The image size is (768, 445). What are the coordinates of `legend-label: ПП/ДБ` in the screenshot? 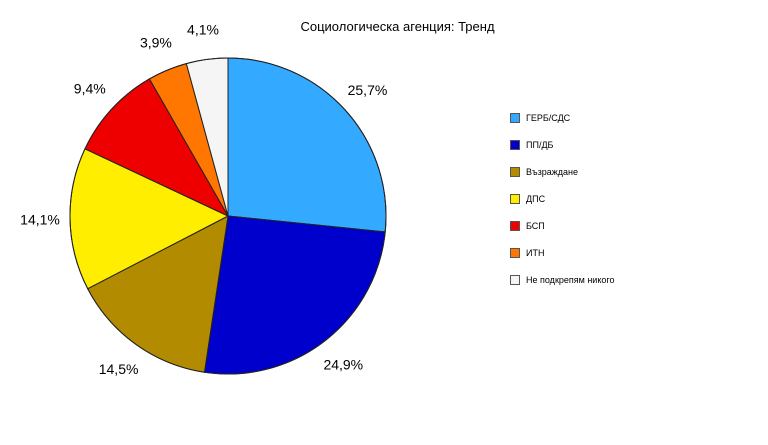 It's located at (540, 144).